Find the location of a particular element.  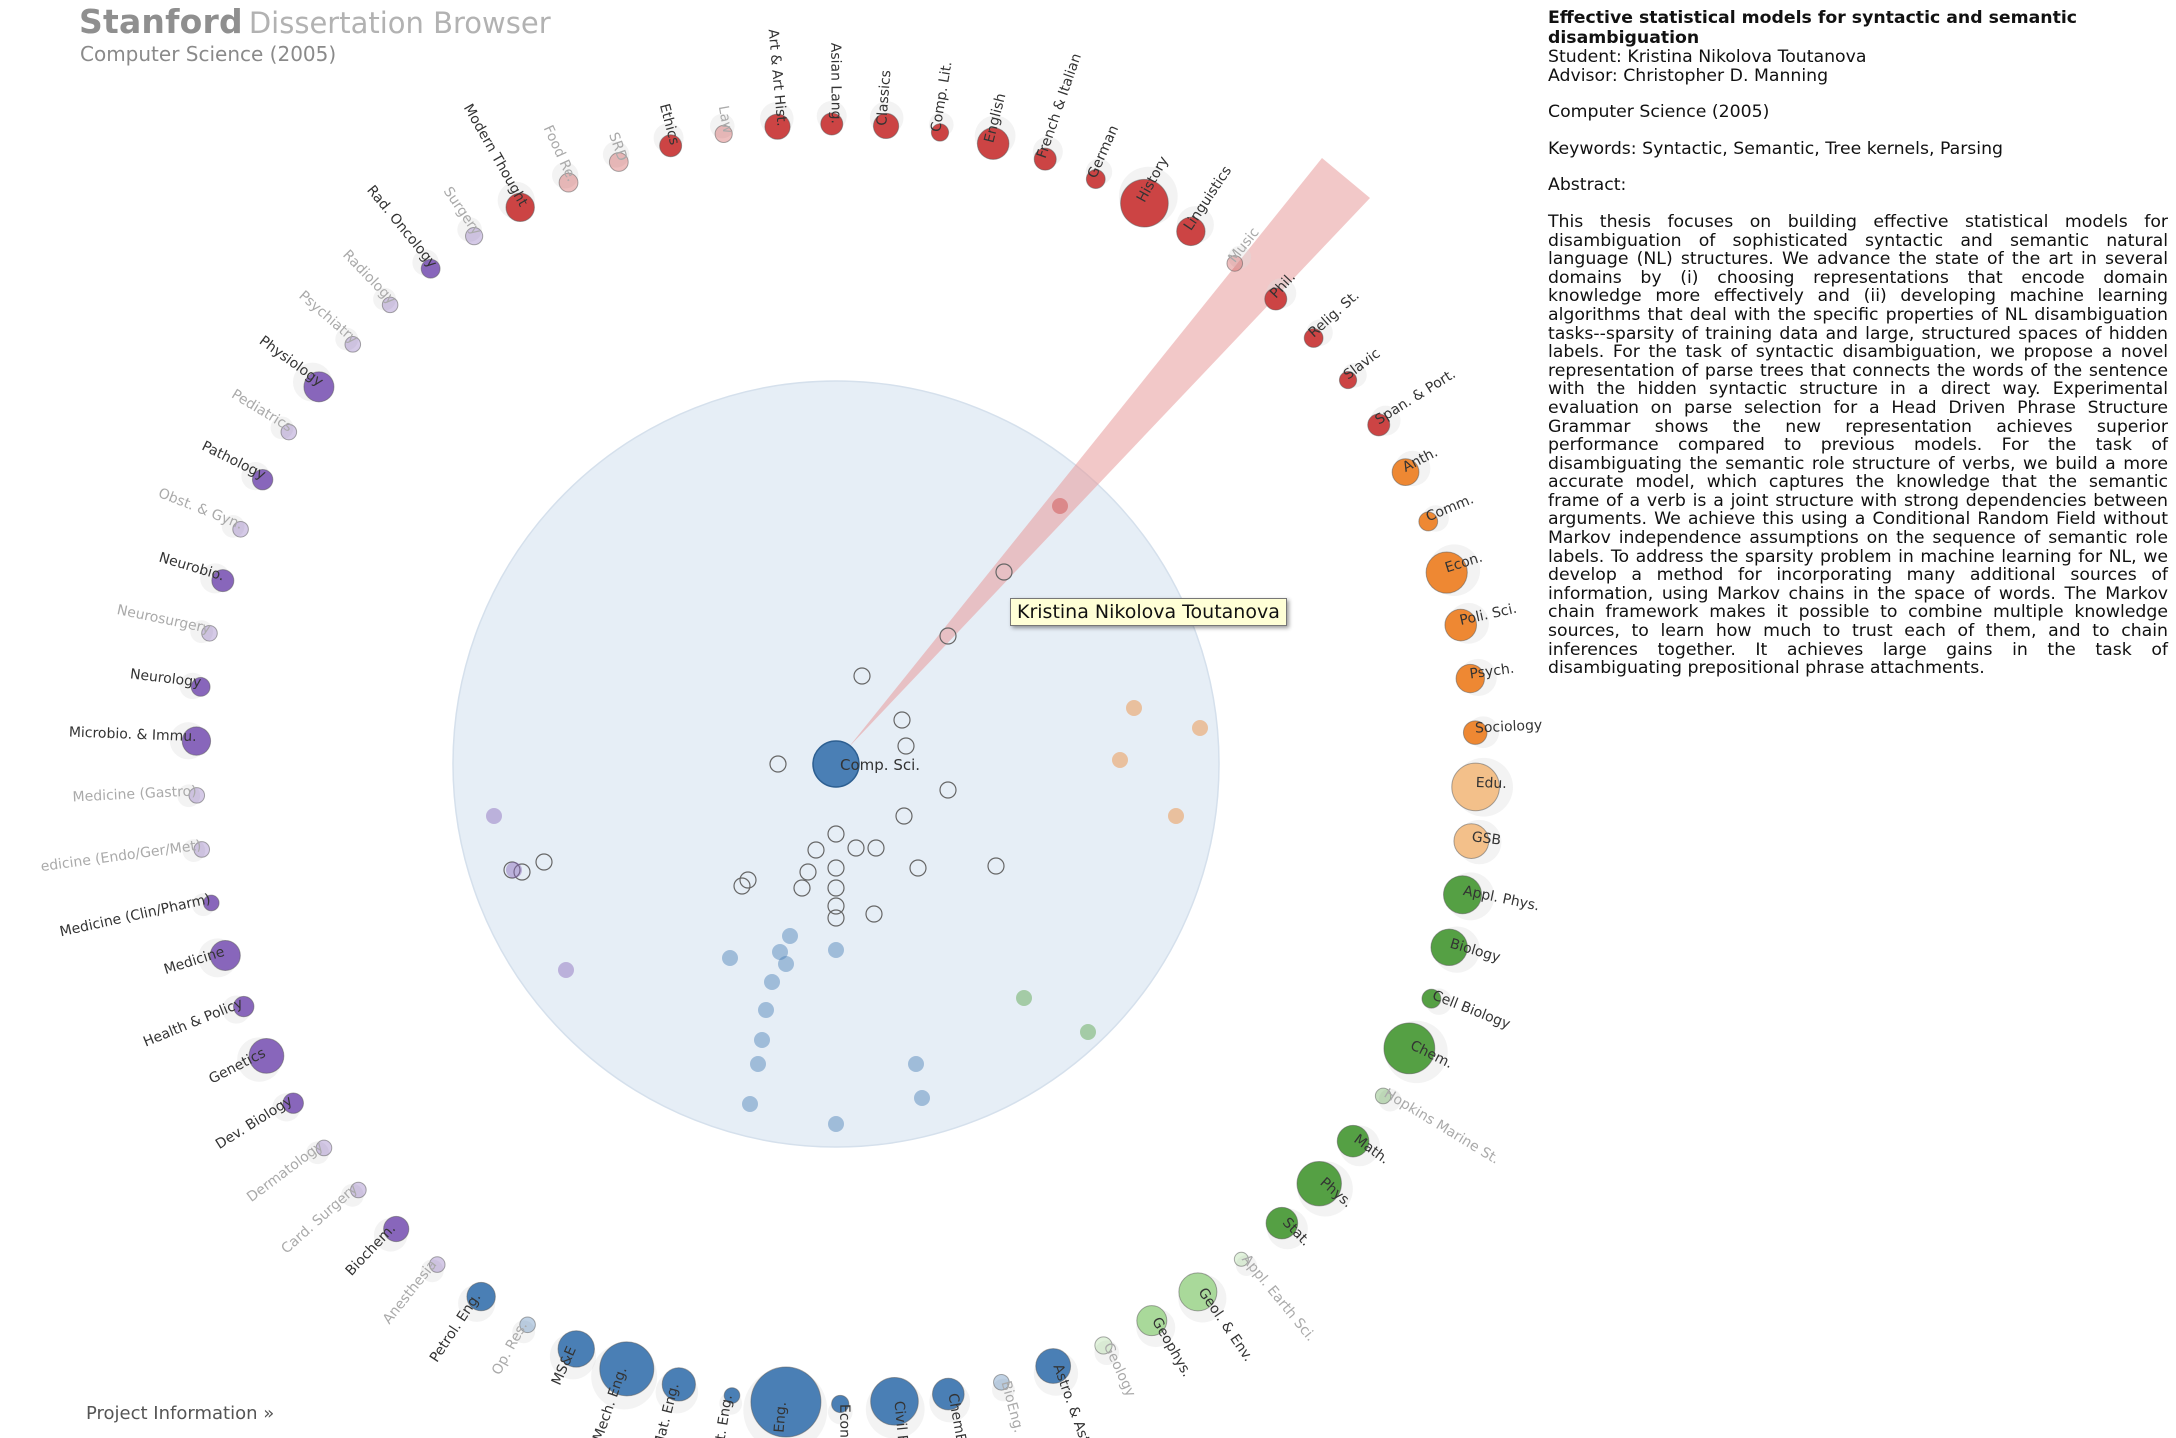

dept-label-anesthesia: Anesthesia is located at coordinates (410, 1292).